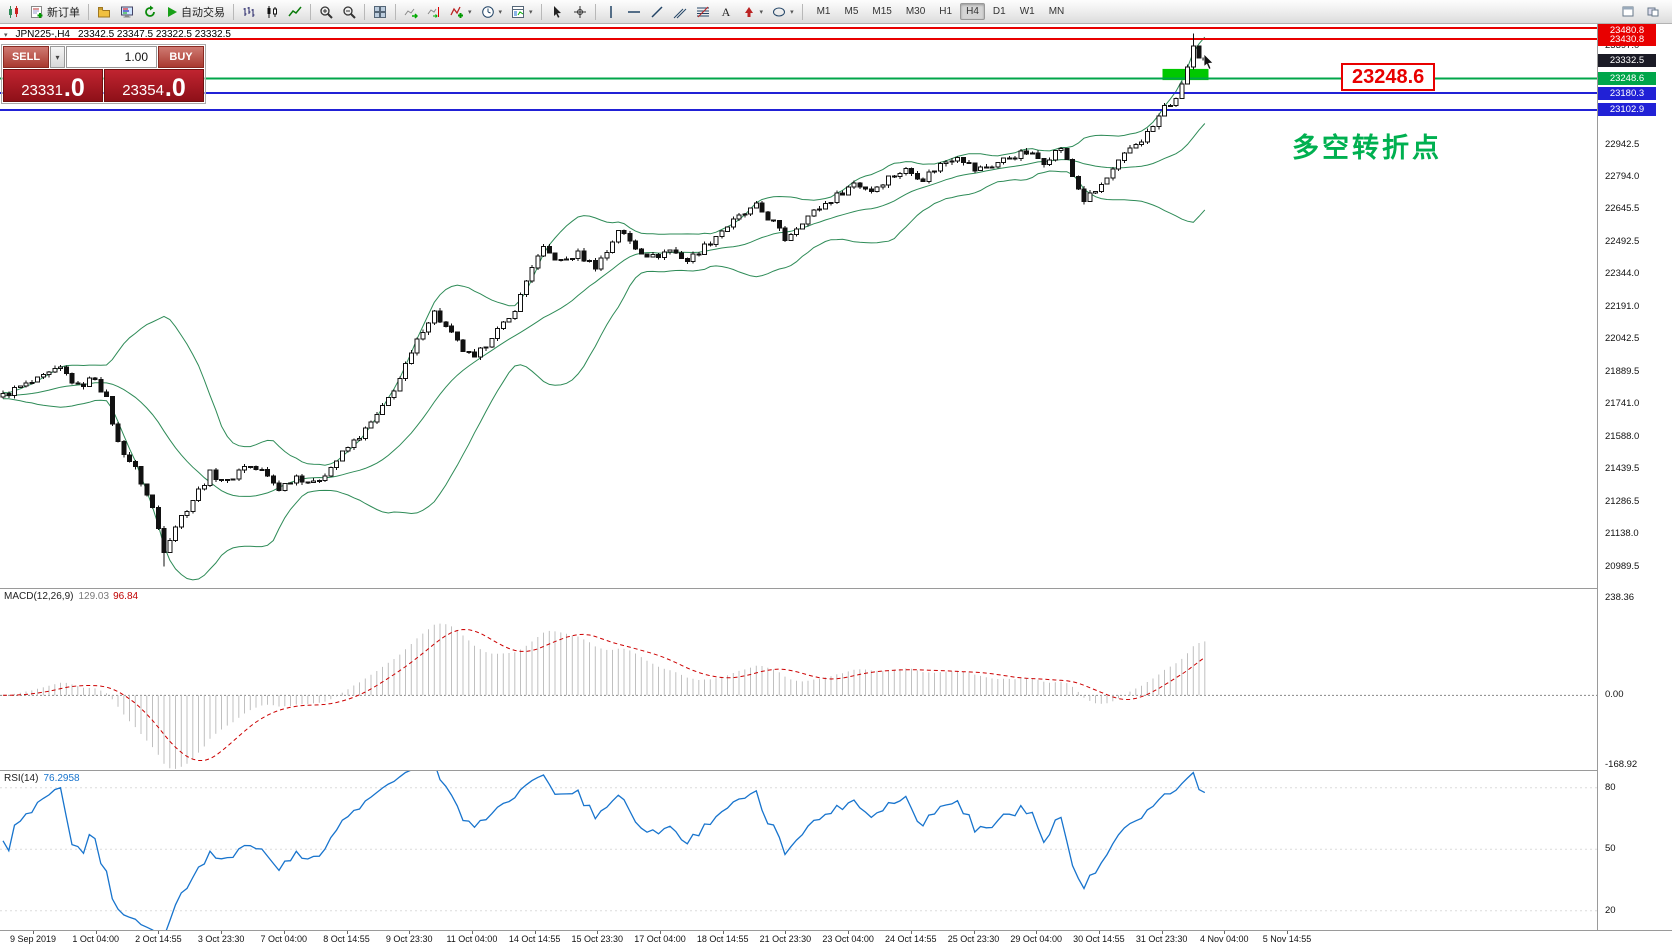 This screenshot has height=947, width=1672. What do you see at coordinates (127, 12) in the screenshot?
I see `market-watch-button` at bounding box center [127, 12].